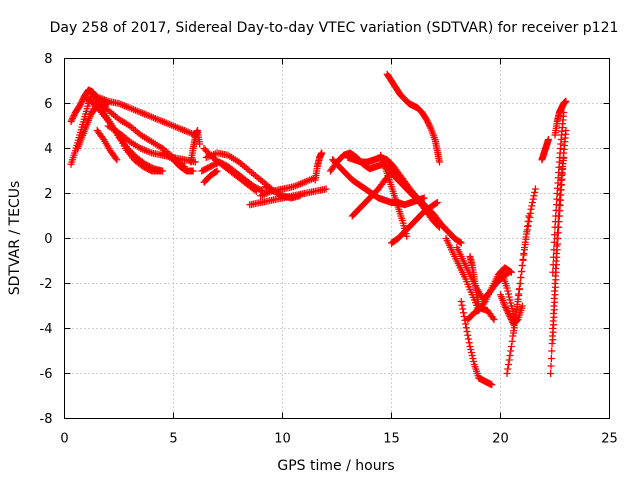 Image resolution: width=640 pixels, height=480 pixels. I want to click on x-tick-label: 5, so click(173, 439).